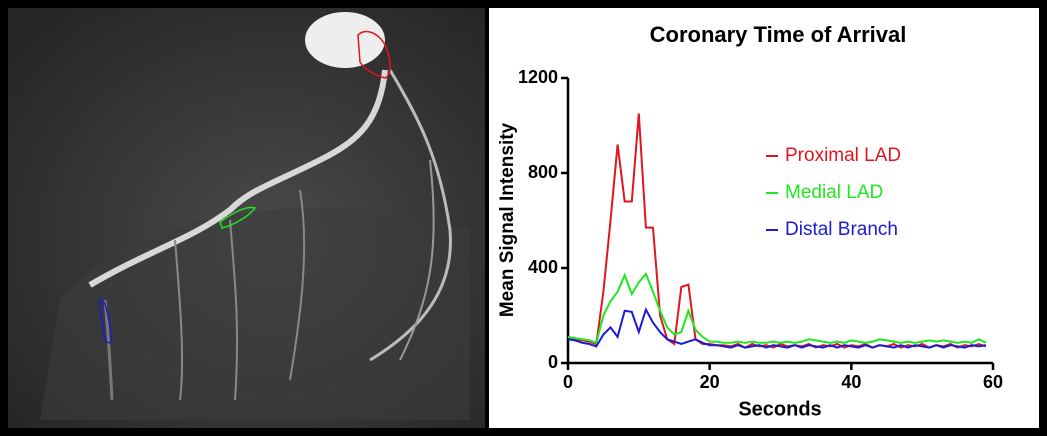 The height and width of the screenshot is (436, 1047). What do you see at coordinates (841, 229) in the screenshot?
I see `legend-label: Distal Branch` at bounding box center [841, 229].